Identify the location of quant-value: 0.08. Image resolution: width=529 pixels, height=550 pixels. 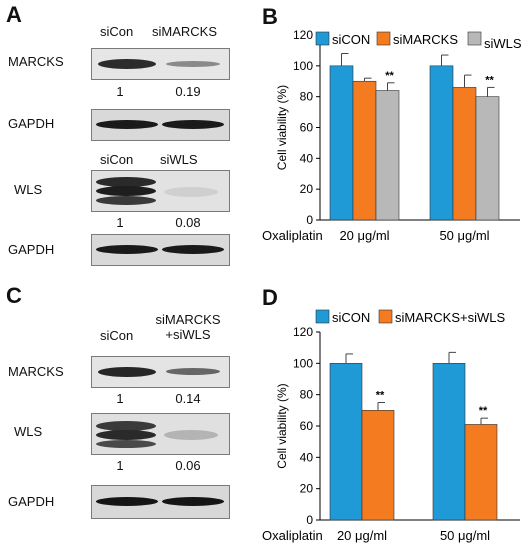
(188, 222).